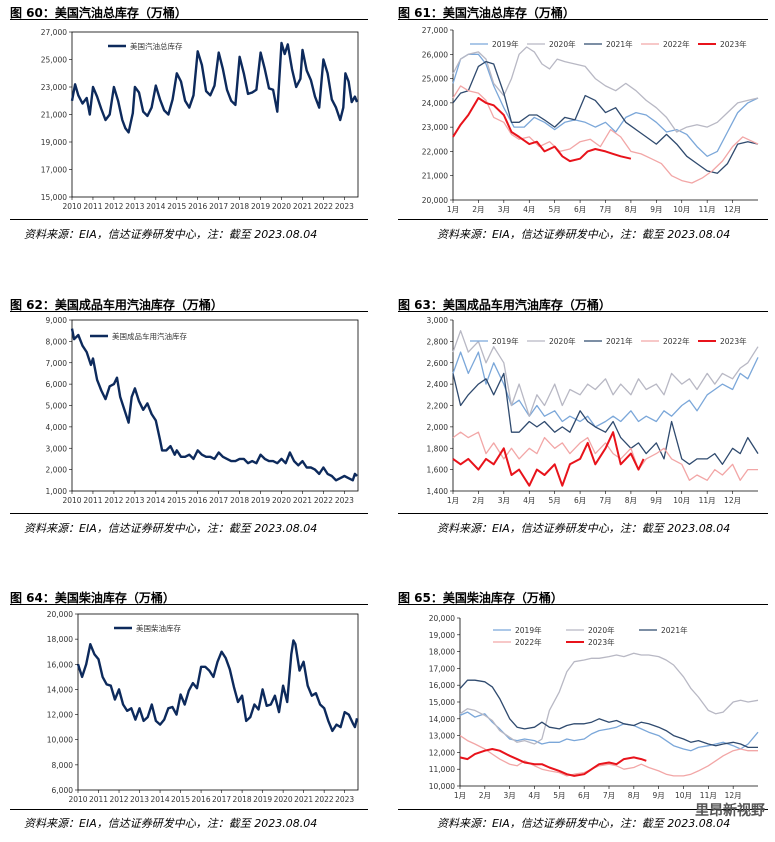  I want to click on legend-label: 2021年, so click(619, 44).